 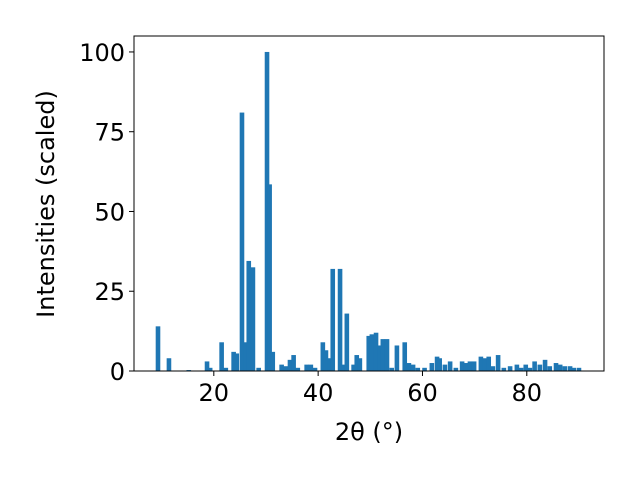 I want to click on y-tick-label: 100, so click(x=102, y=53).